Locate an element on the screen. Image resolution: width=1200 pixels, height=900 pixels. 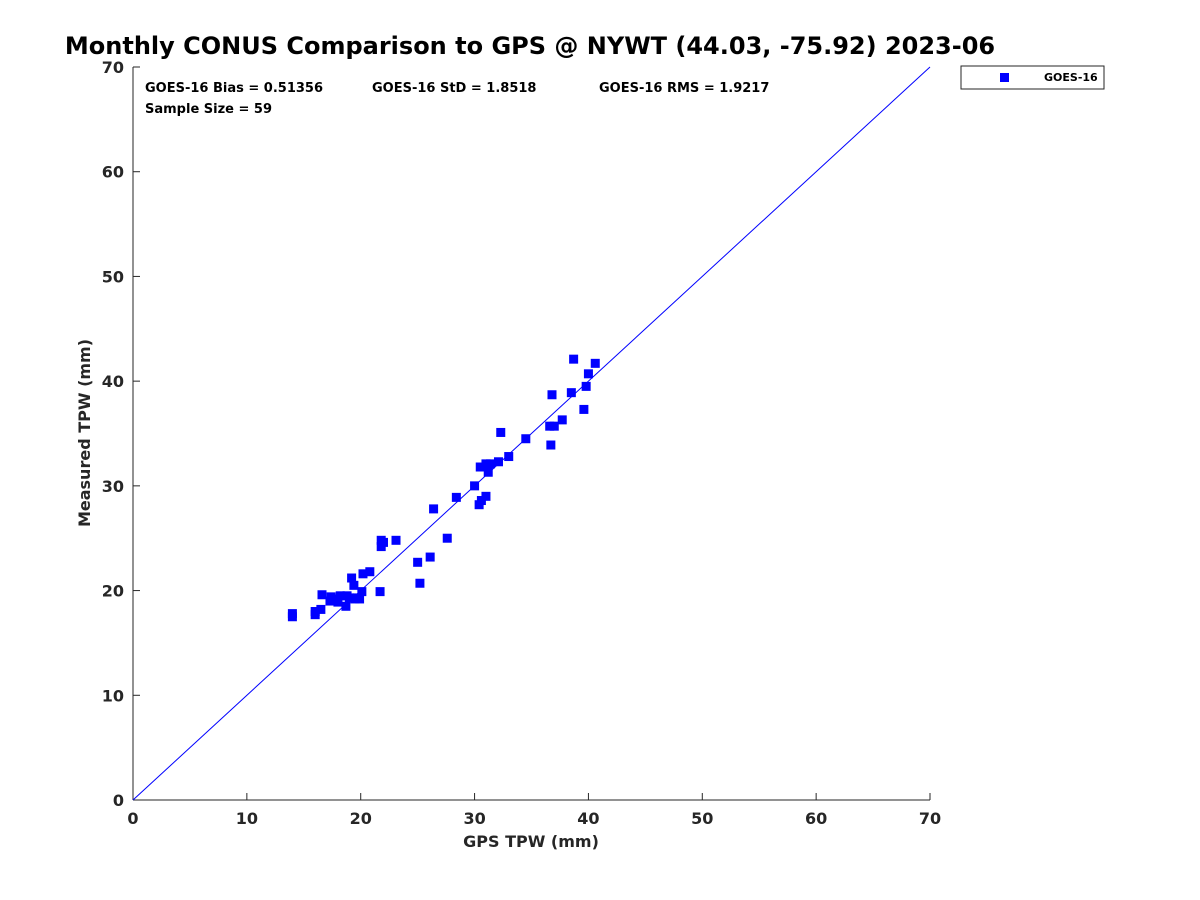
y-ticks: 0 10 20 30 40 50 60 70 is located at coordinates (121, 434).